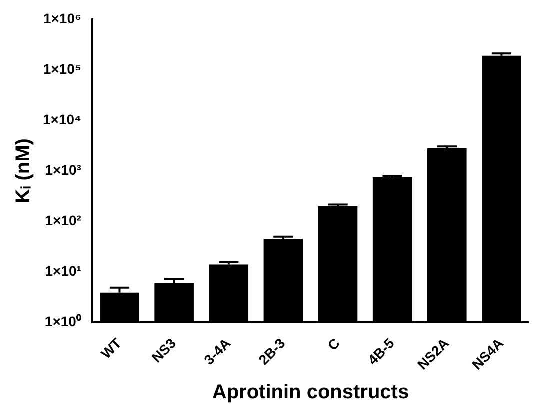 Image resolution: width=537 pixels, height=417 pixels. What do you see at coordinates (111, 348) in the screenshot?
I see `x-tick-label: WT` at bounding box center [111, 348].